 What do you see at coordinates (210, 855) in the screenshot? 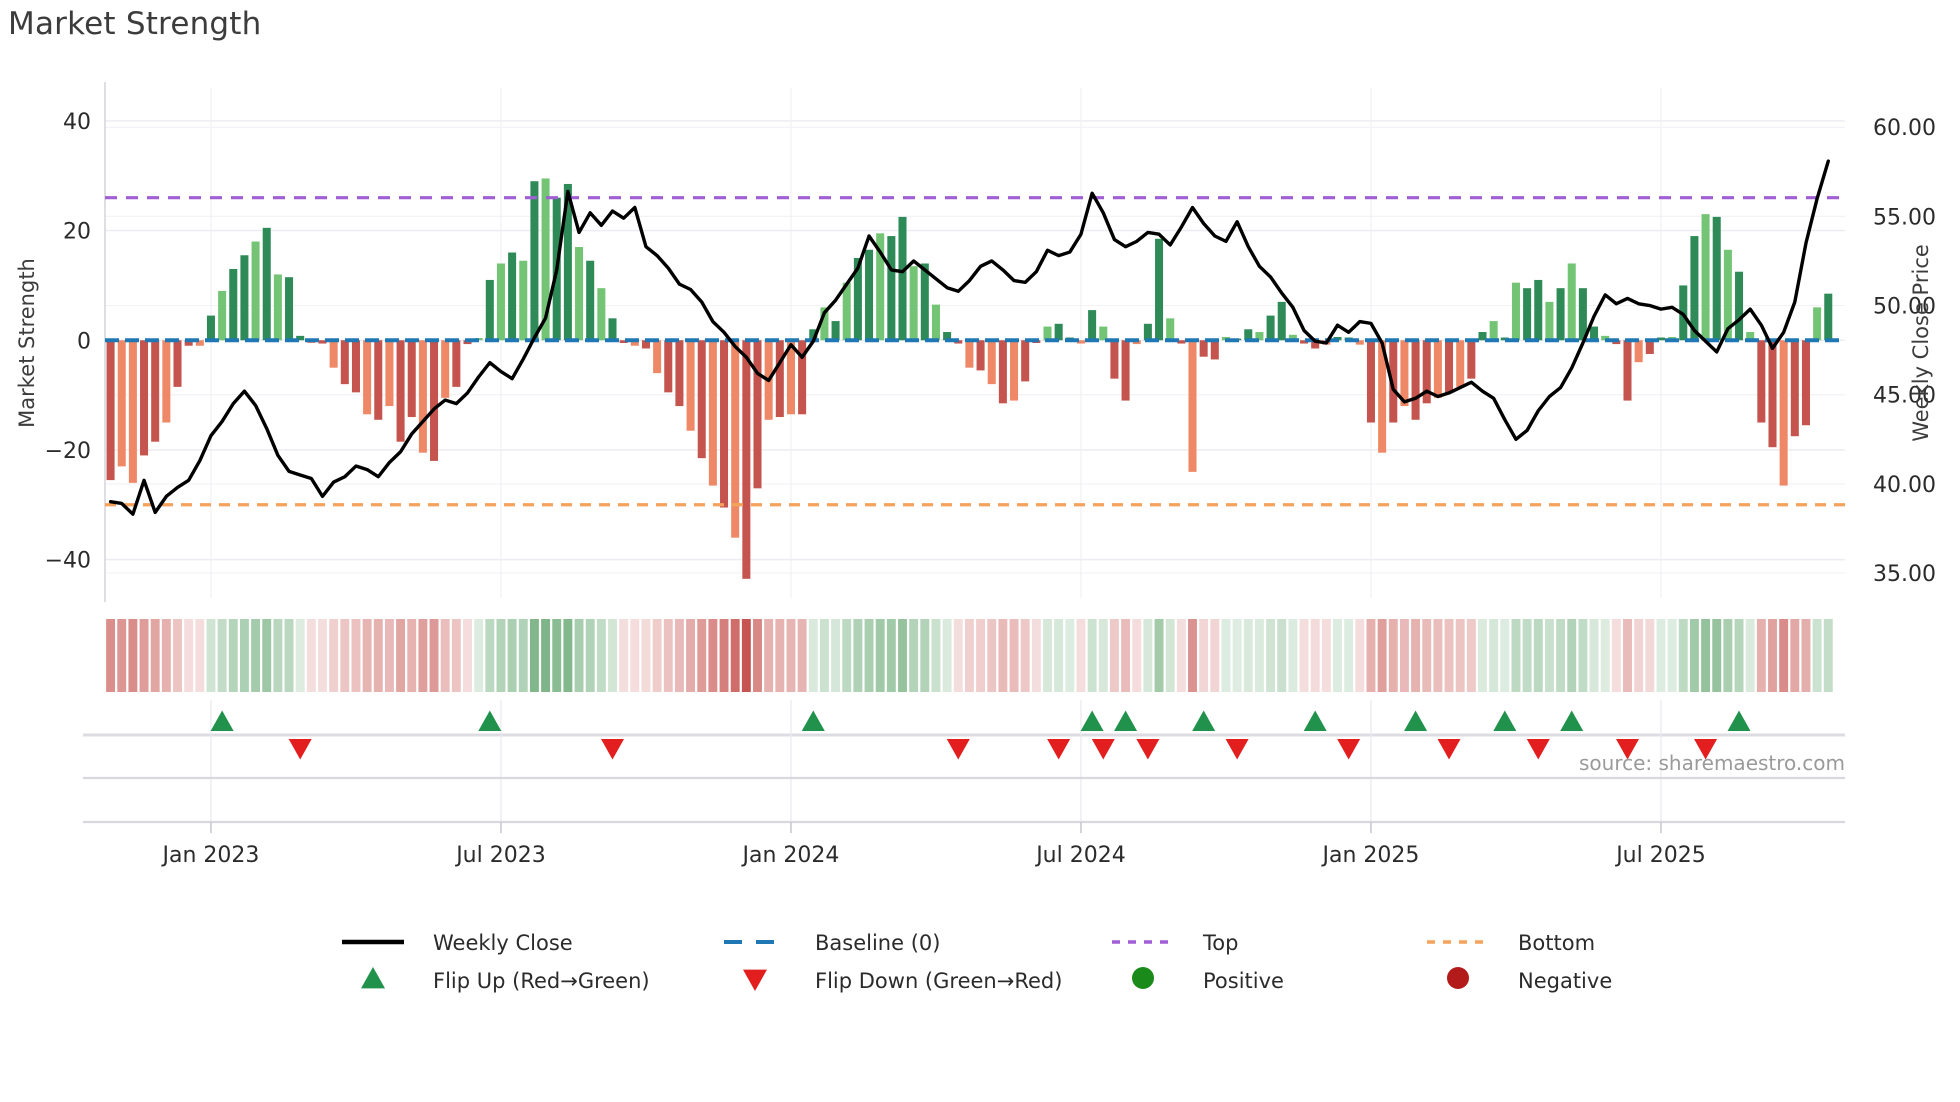
I see `x-axis-tick-label: Jan 2023` at bounding box center [210, 855].